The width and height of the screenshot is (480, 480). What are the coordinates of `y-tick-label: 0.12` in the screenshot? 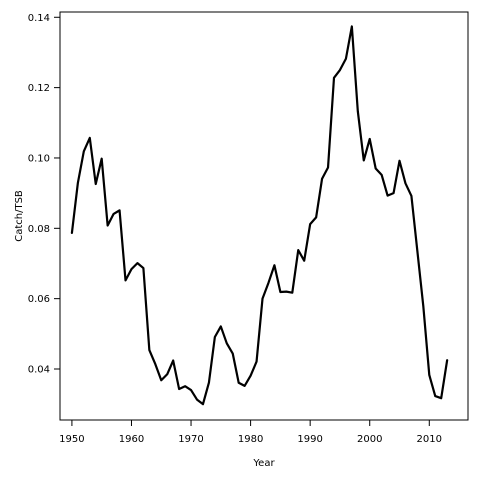 It's located at (39, 88).